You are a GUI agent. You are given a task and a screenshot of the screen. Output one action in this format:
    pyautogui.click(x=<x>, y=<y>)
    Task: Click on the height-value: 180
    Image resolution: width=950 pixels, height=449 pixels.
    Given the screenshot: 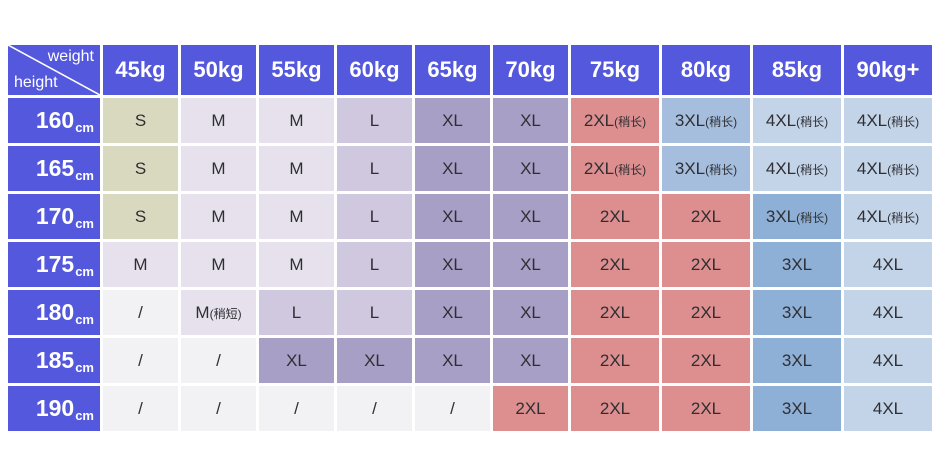 What is the action you would take?
    pyautogui.click(x=55, y=312)
    